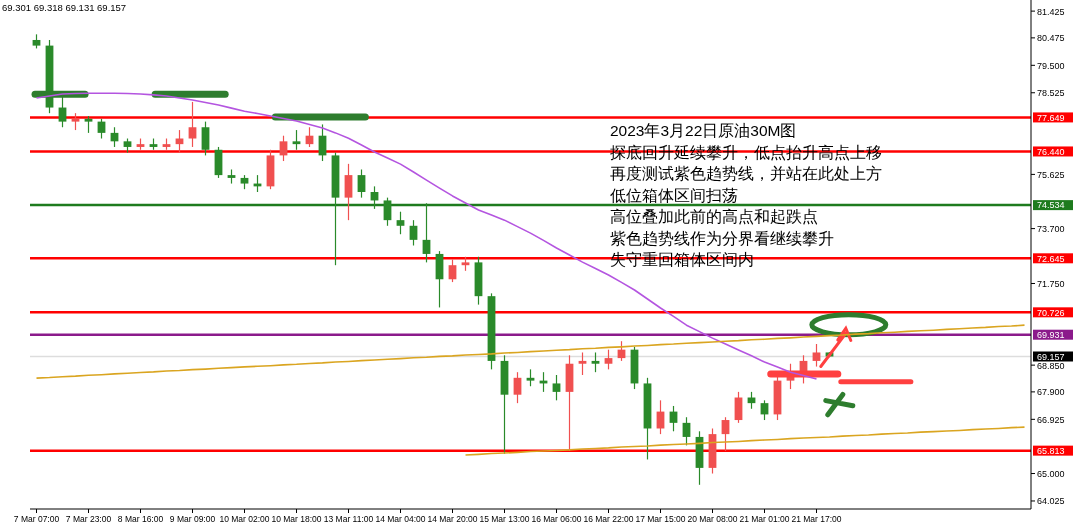  Describe the element at coordinates (1051, 474) in the screenshot. I see `y-tick-label: 65.000` at that location.